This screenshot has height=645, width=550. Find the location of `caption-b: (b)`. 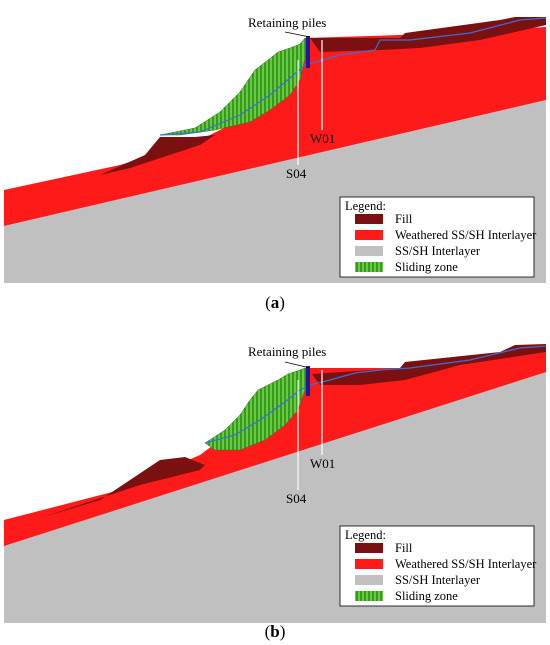

caption-b: (b) is located at coordinates (275, 631).